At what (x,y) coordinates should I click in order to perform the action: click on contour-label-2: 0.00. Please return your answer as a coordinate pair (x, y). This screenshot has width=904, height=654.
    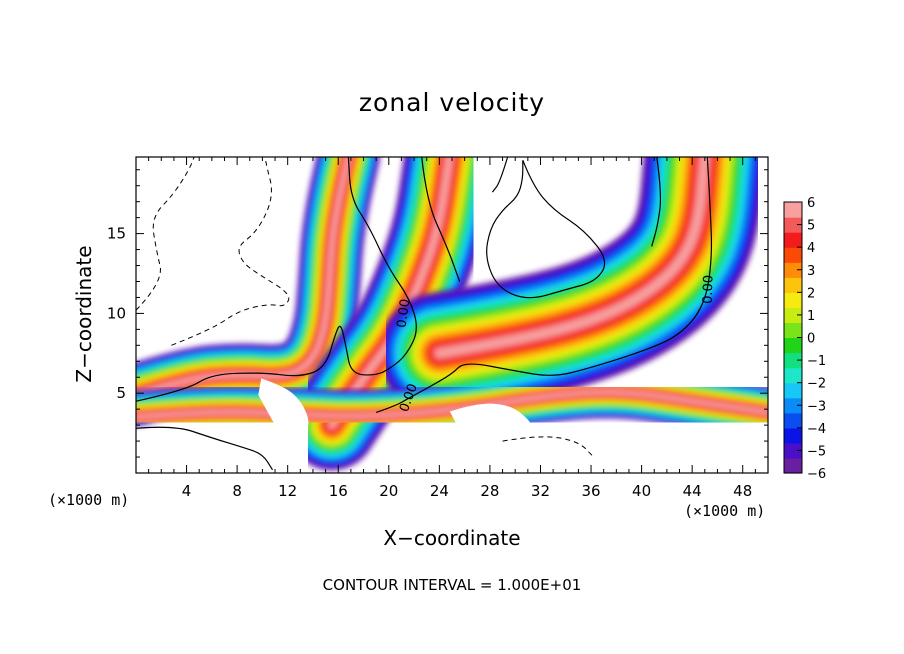
    Looking at the image, I should click on (709, 289).